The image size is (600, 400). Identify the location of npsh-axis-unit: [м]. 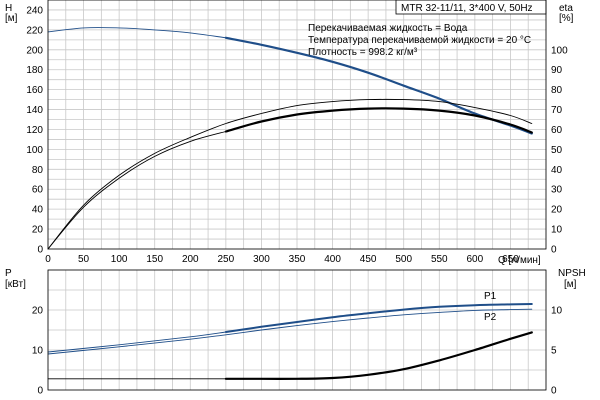
(570, 284).